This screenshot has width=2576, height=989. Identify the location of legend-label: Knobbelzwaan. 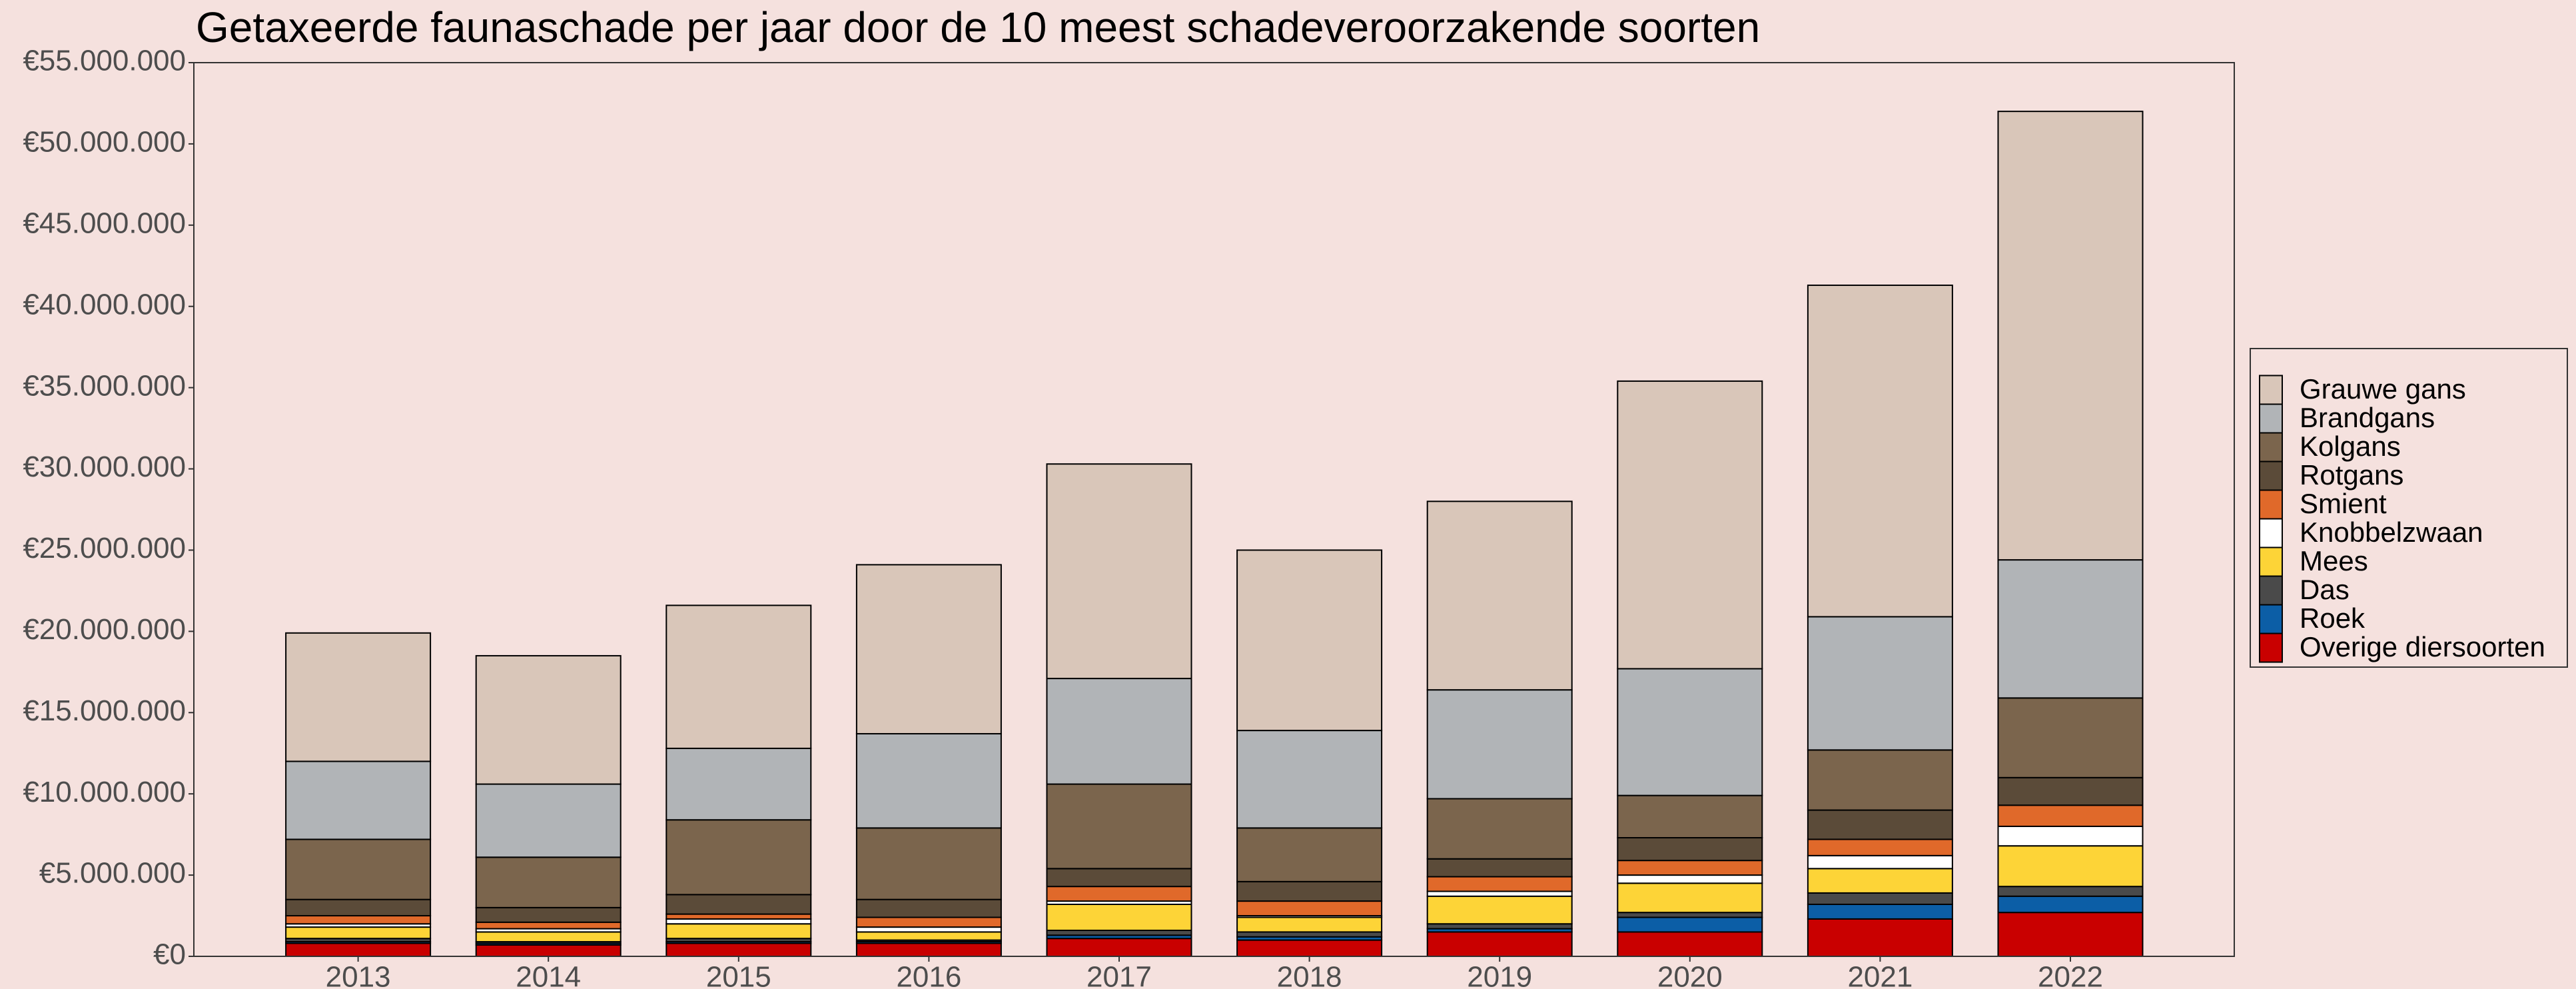
(2391, 532).